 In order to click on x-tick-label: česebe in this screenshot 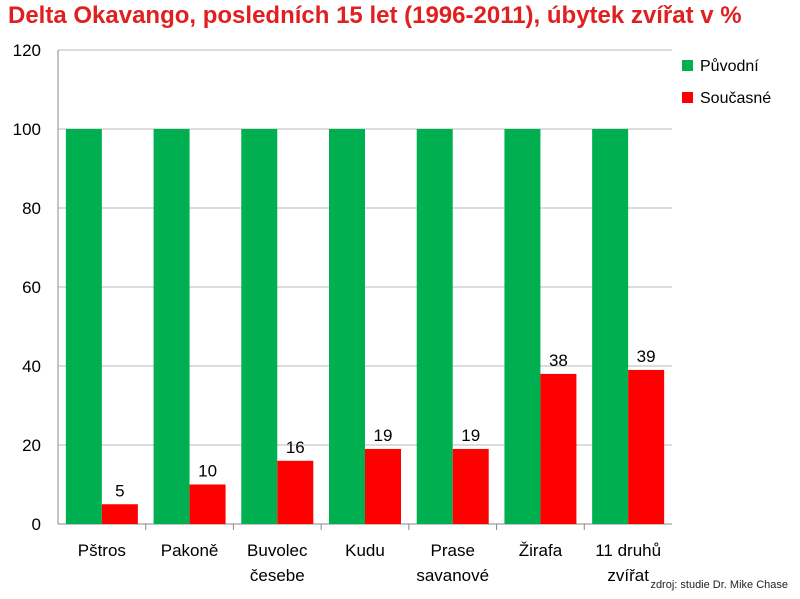, I will do `click(277, 575)`.